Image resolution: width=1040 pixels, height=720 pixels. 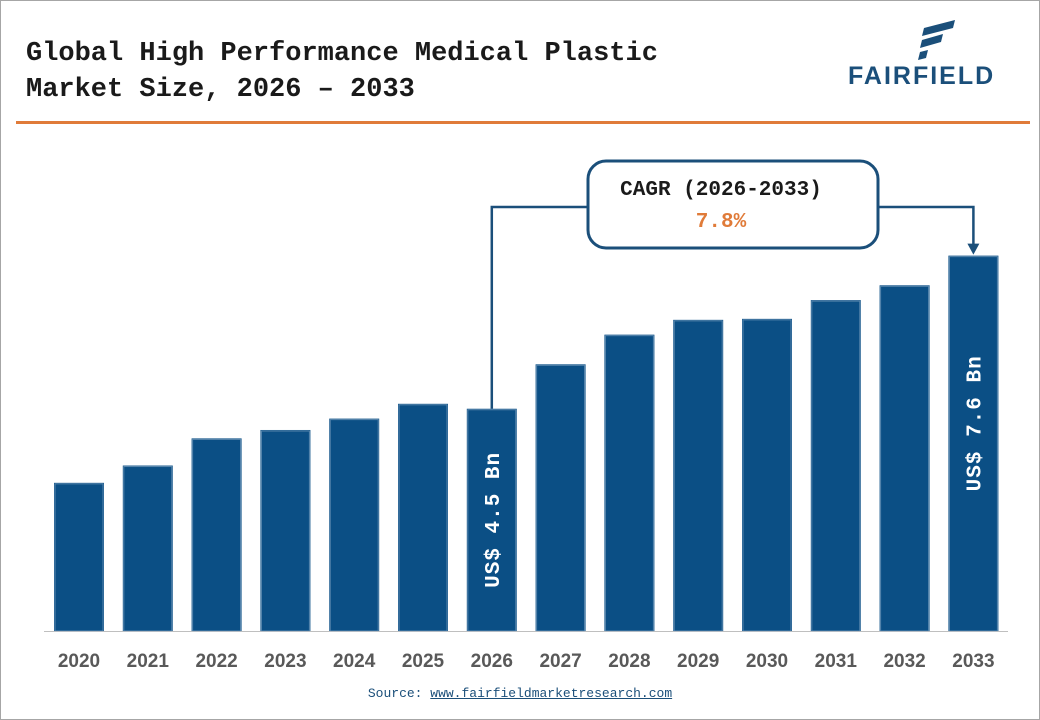 I want to click on callout-connector-left, so click(x=539, y=307).